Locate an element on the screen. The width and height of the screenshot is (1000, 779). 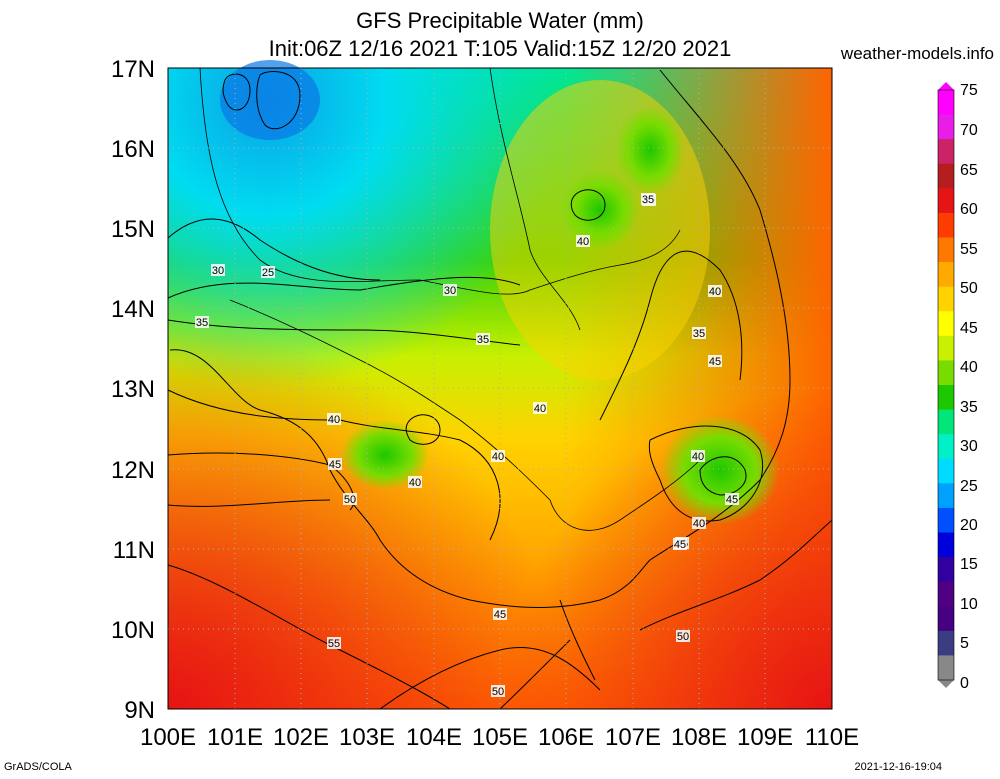
lon-label: 102E is located at coordinates (301, 737).